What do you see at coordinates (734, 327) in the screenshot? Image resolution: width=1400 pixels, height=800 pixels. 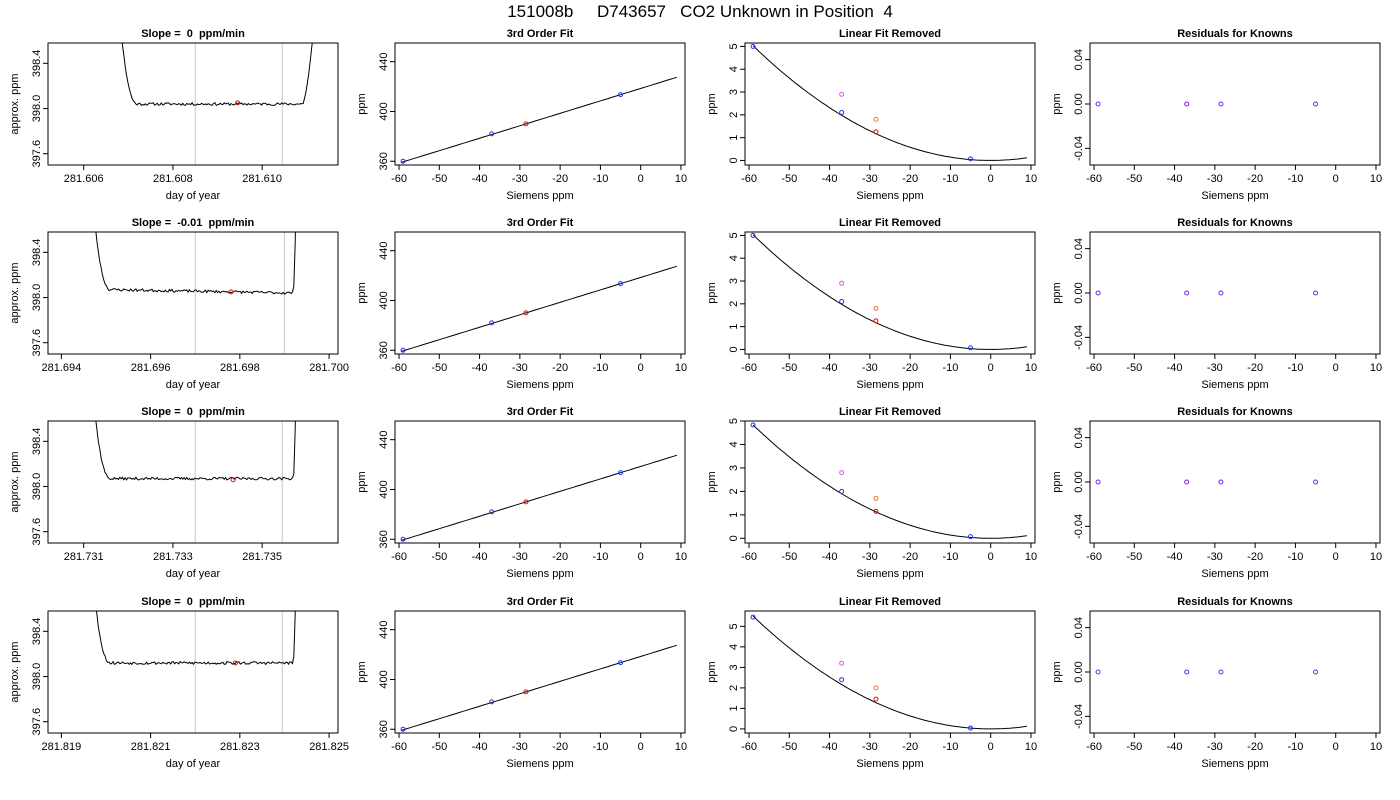 I see `y-tick-label: 1` at bounding box center [734, 327].